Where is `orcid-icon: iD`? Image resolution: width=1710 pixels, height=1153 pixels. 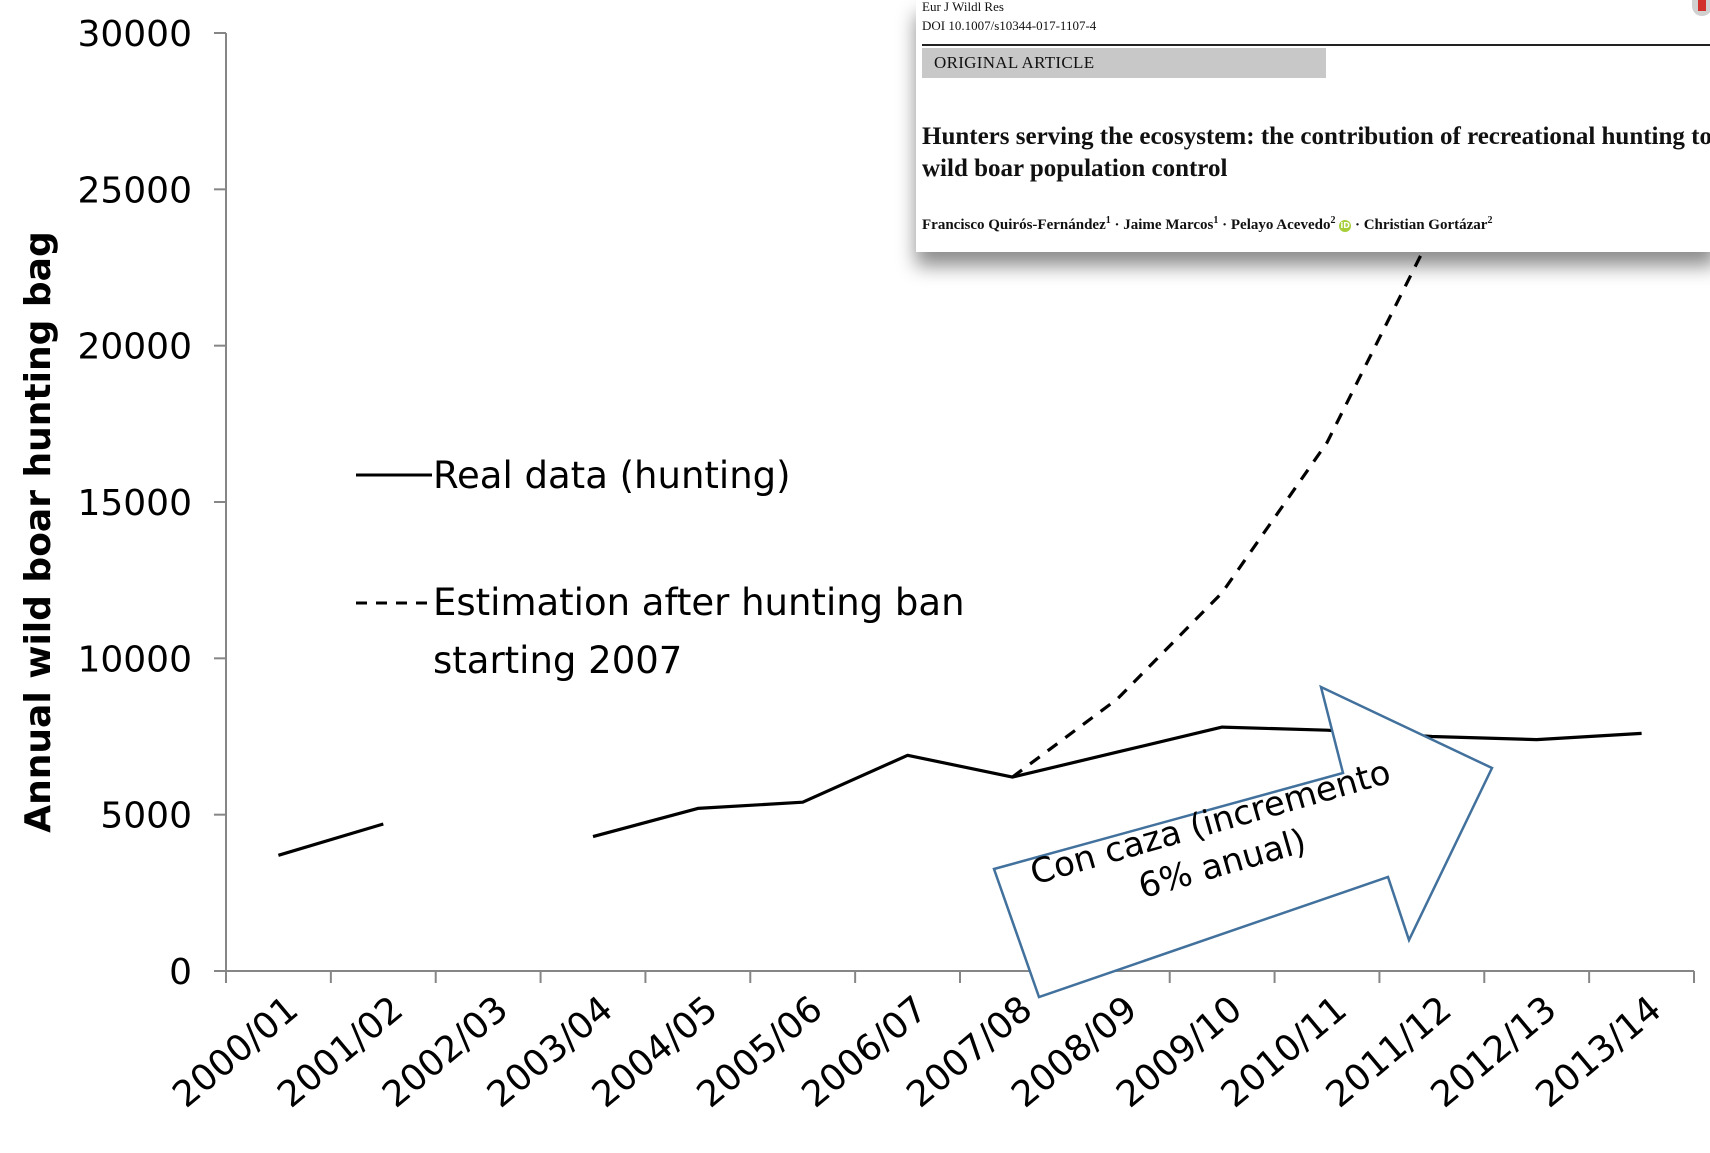
orcid-icon: iD is located at coordinates (1345, 225).